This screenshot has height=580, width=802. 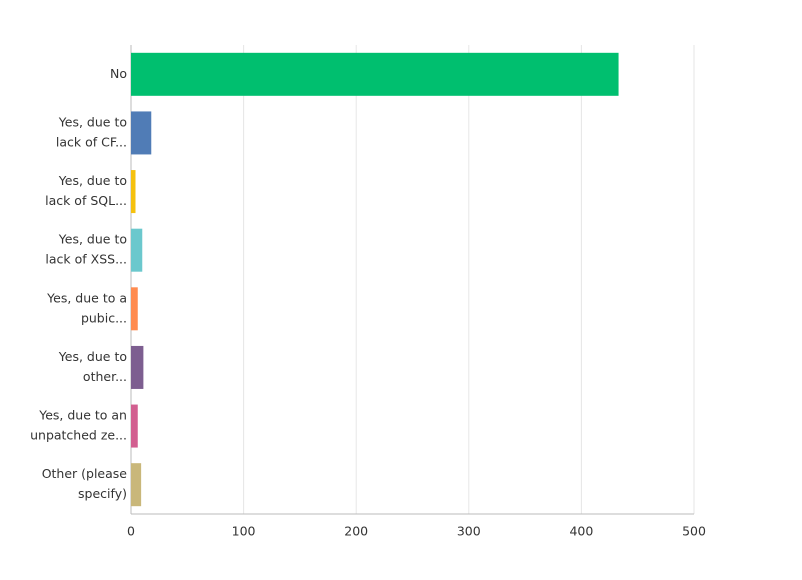 I want to click on x-tick-label: 300, so click(x=469, y=531).